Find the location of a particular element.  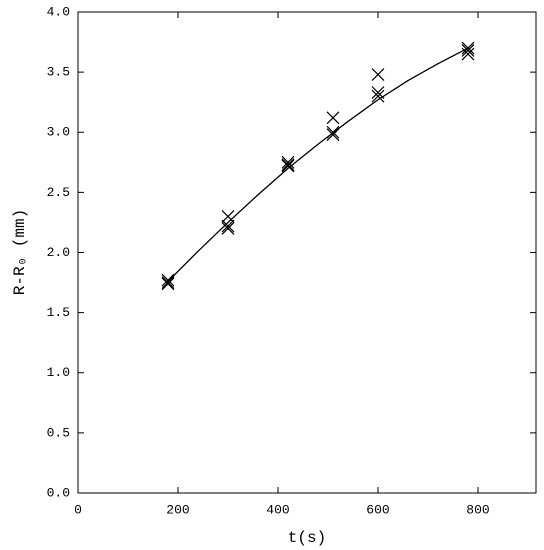

y-tick-label: 3.0 is located at coordinates (58, 132).